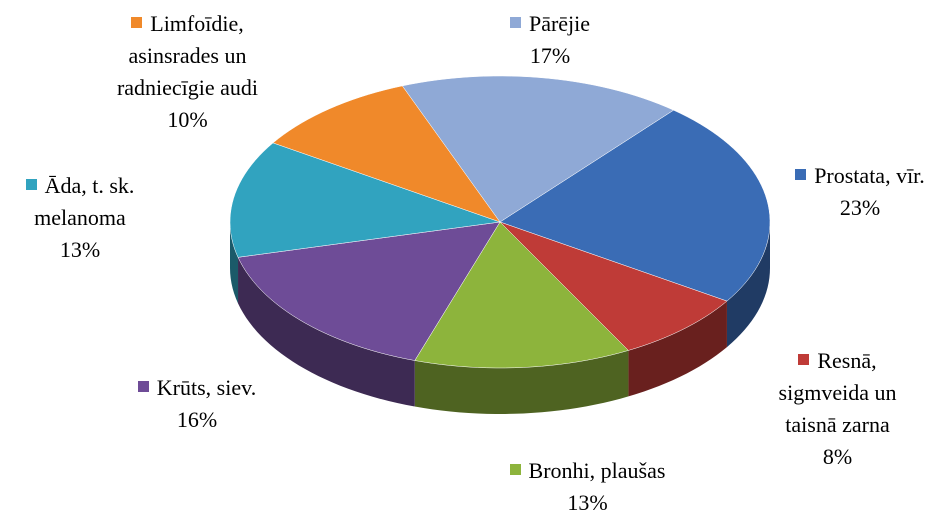  I want to click on percent-label: 17%, so click(550, 55).